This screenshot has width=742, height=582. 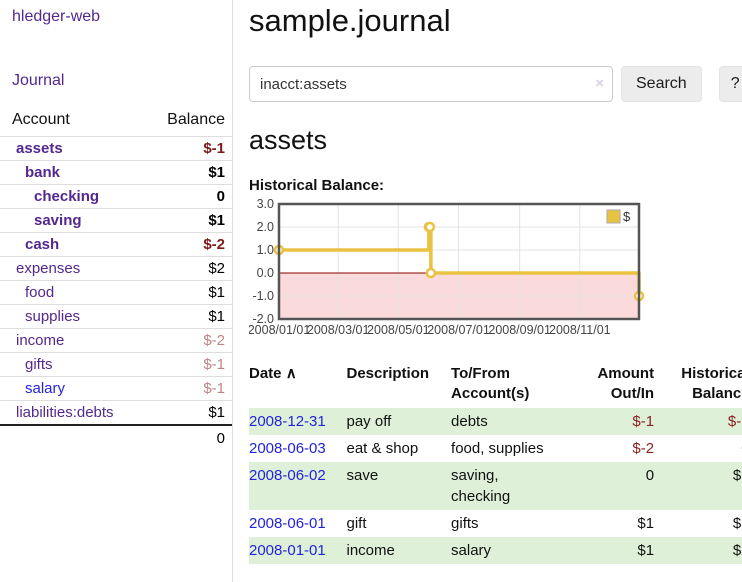 I want to click on account-row: salary $-1, so click(x=116, y=388).